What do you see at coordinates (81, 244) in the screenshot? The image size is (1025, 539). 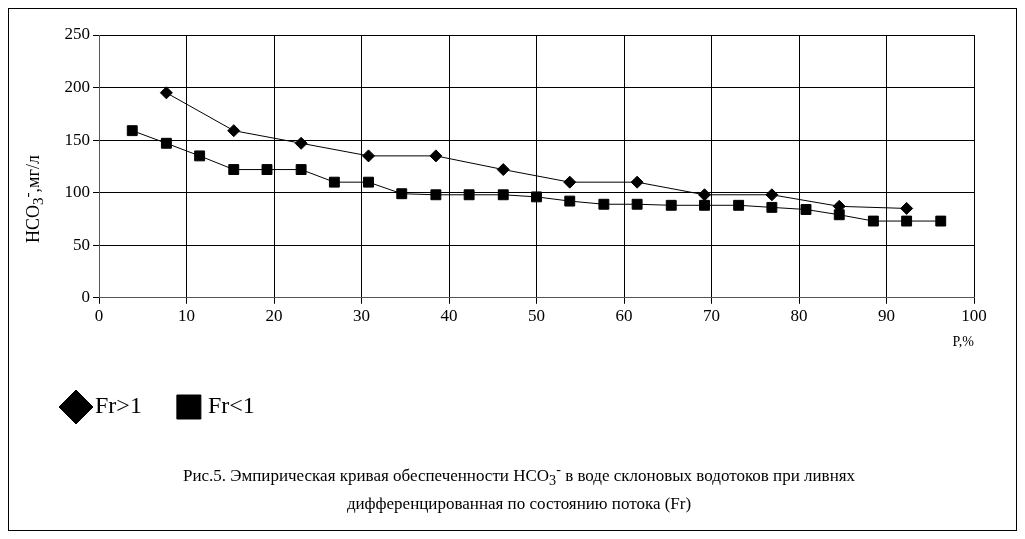 I see `y-tick-label: 50` at bounding box center [81, 244].